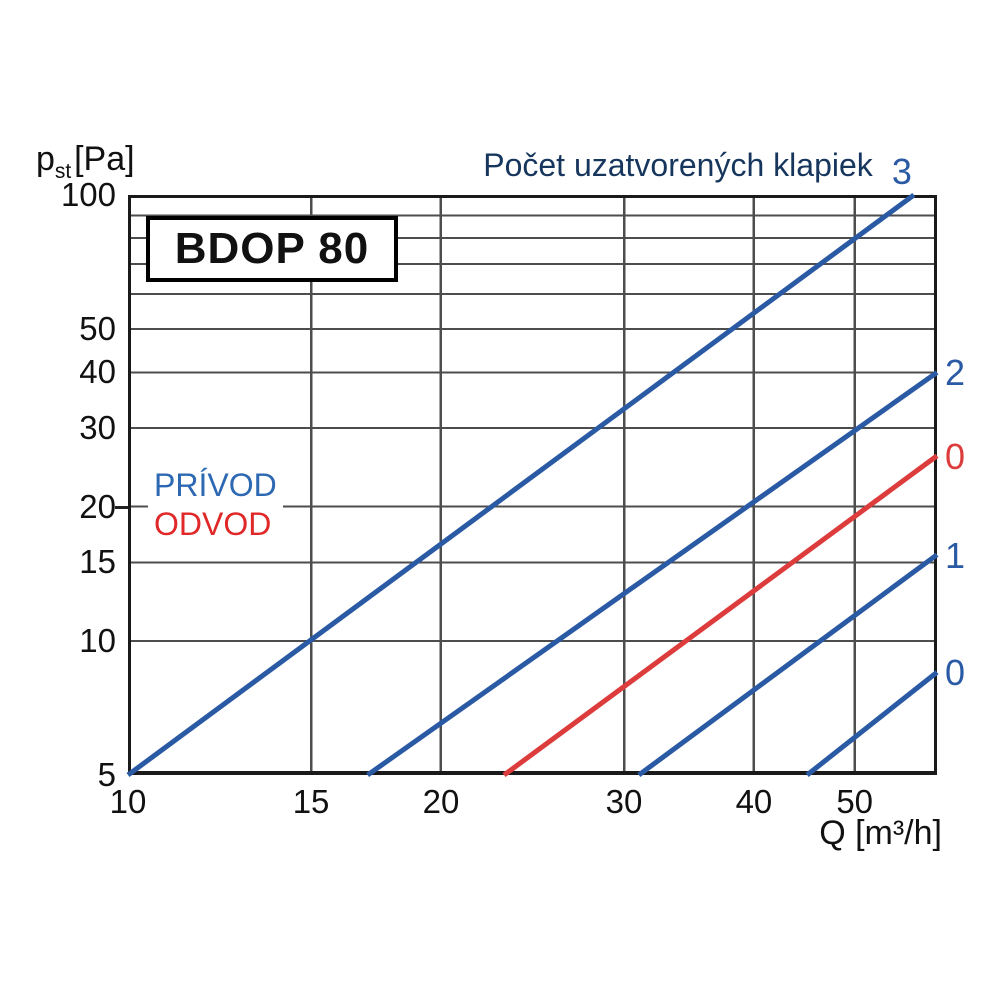  Describe the element at coordinates (97, 329) in the screenshot. I see `y-tick-label-50: 50` at that location.